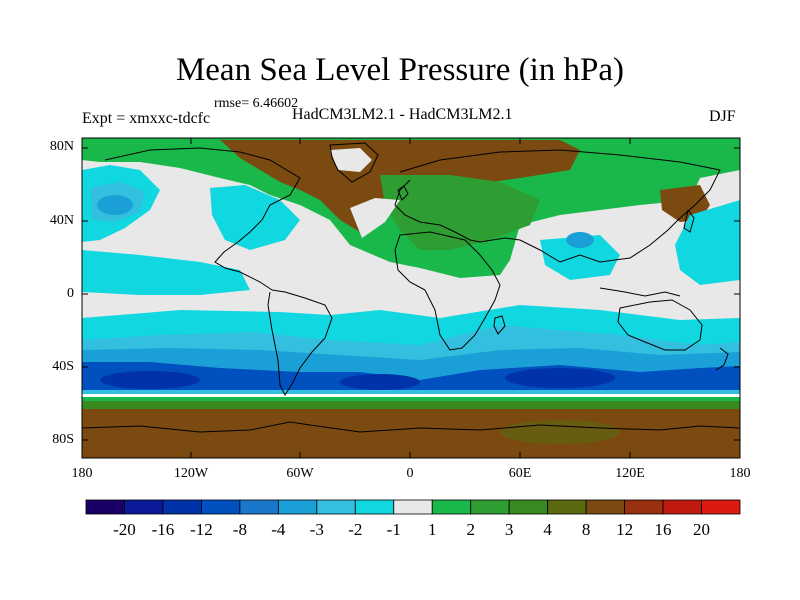  Describe the element at coordinates (411, 399) in the screenshot. I see `transition-band-green` at that location.